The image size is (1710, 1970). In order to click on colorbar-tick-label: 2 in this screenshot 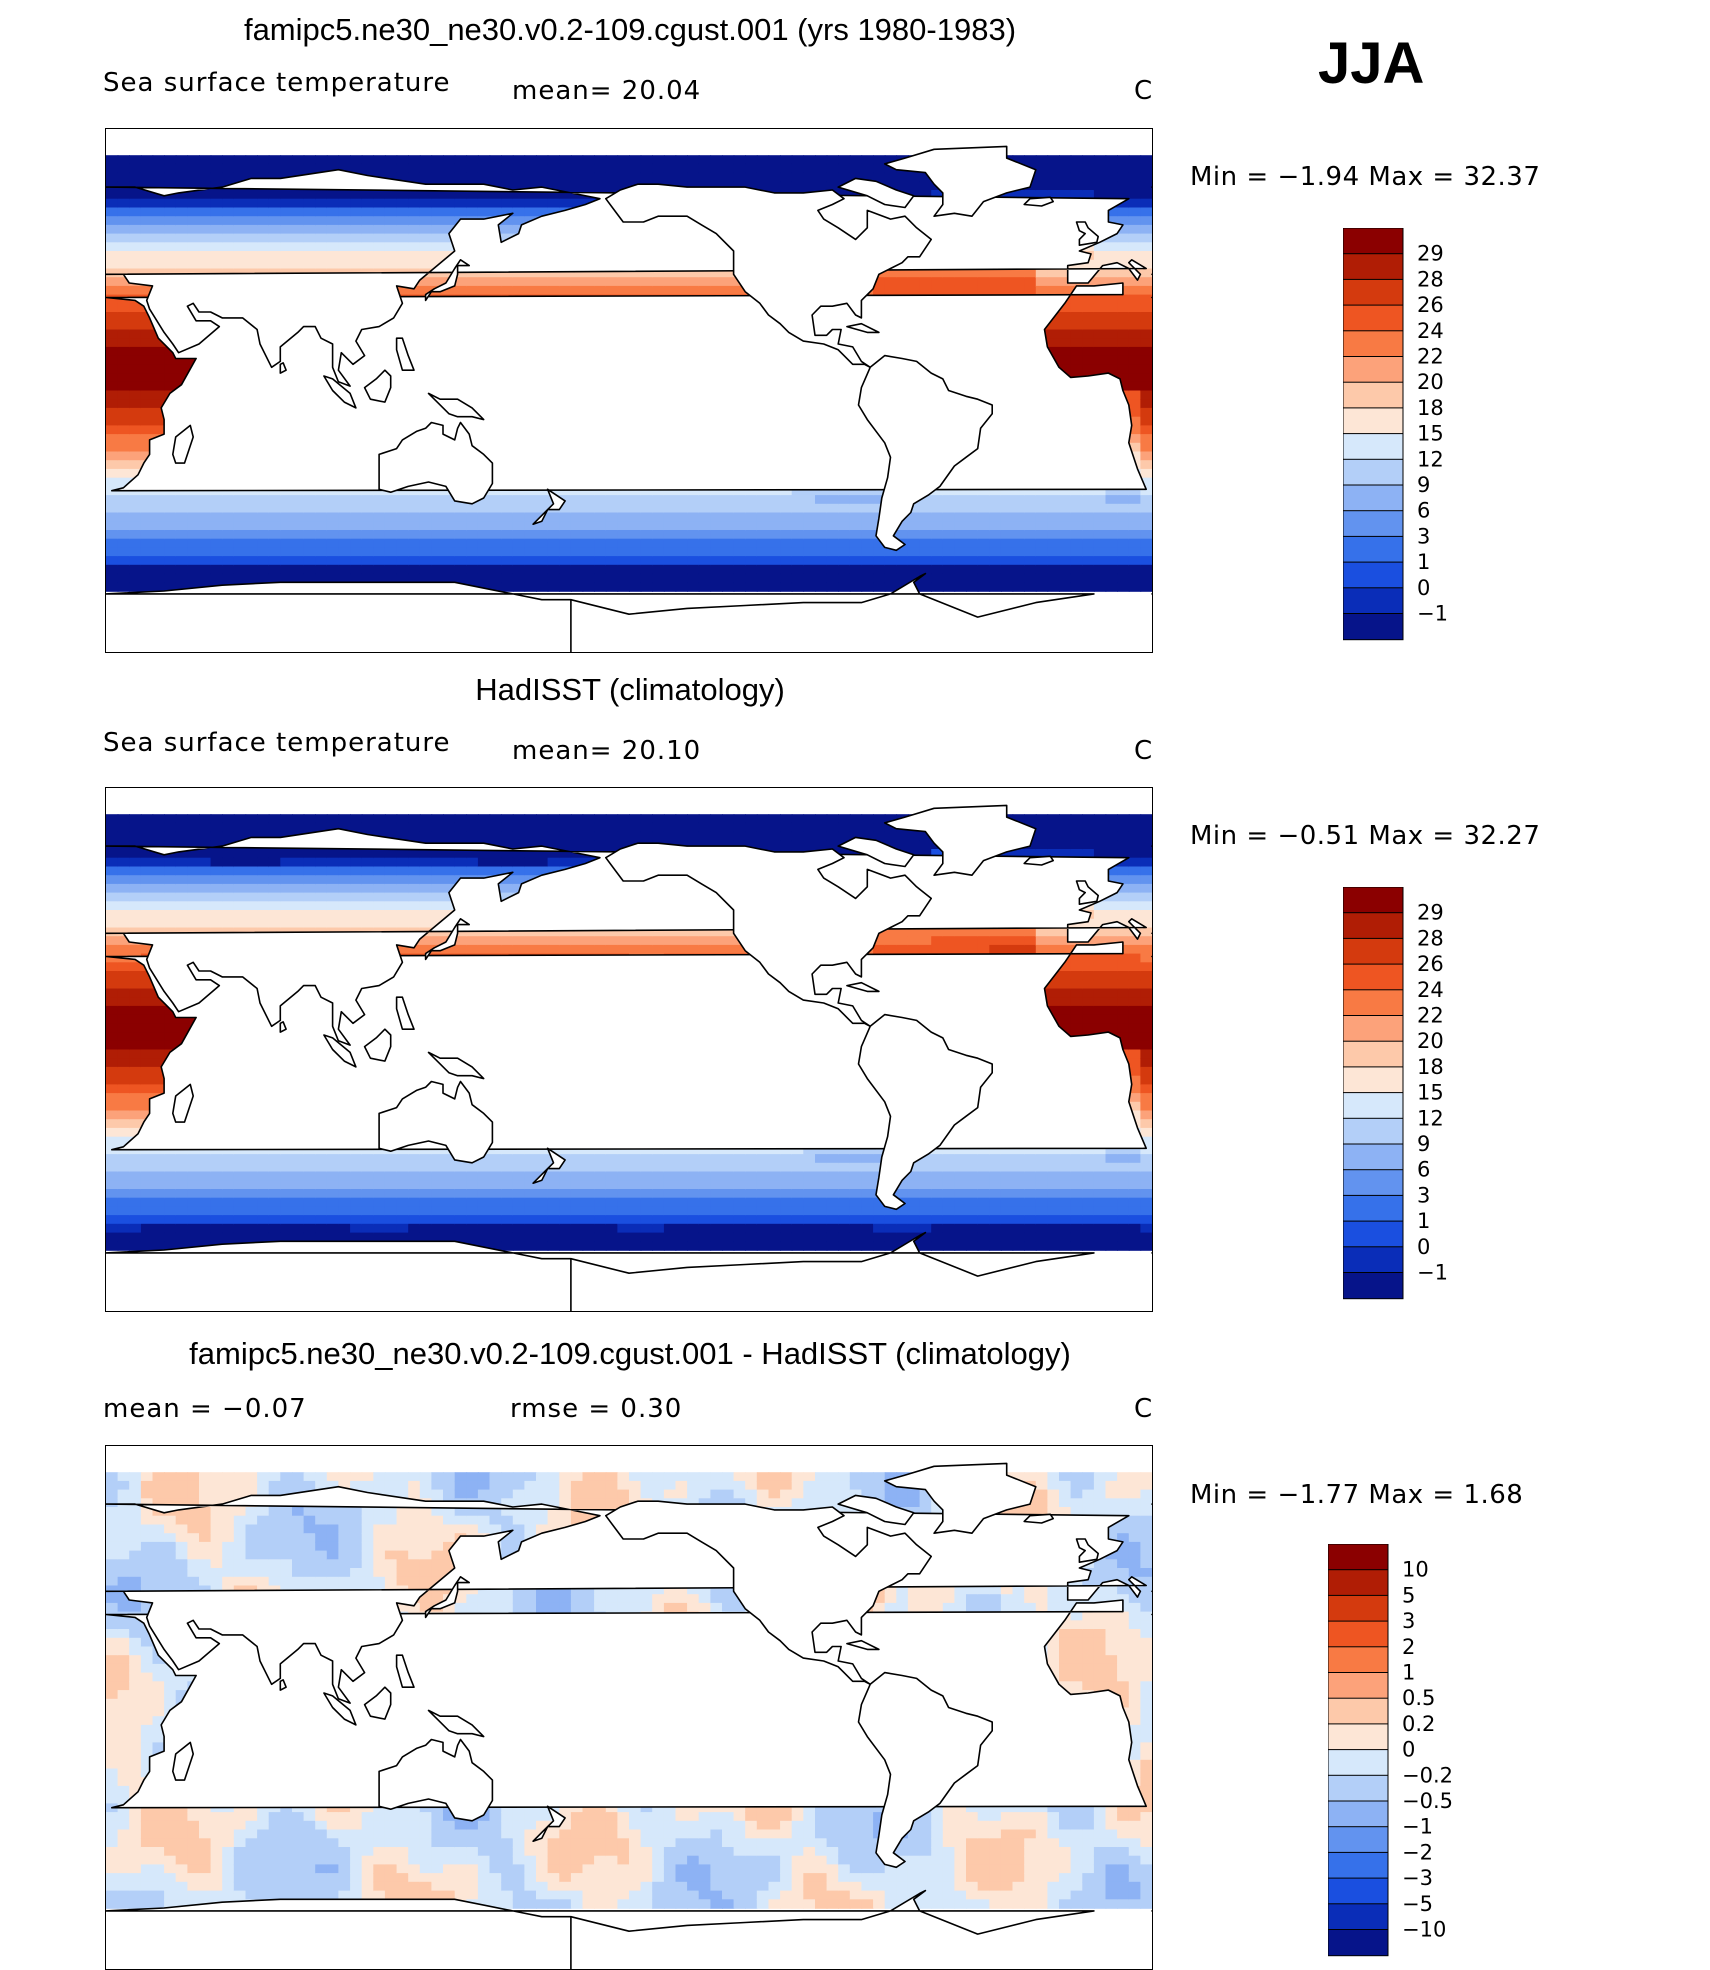, I will do `click(1408, 1647)`.